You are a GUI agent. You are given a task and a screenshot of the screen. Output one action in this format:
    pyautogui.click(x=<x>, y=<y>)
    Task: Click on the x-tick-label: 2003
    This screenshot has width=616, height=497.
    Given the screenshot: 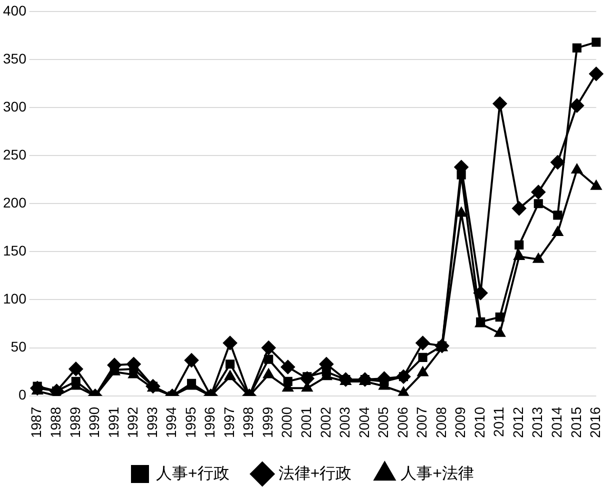 What is the action you would take?
    pyautogui.click(x=344, y=422)
    